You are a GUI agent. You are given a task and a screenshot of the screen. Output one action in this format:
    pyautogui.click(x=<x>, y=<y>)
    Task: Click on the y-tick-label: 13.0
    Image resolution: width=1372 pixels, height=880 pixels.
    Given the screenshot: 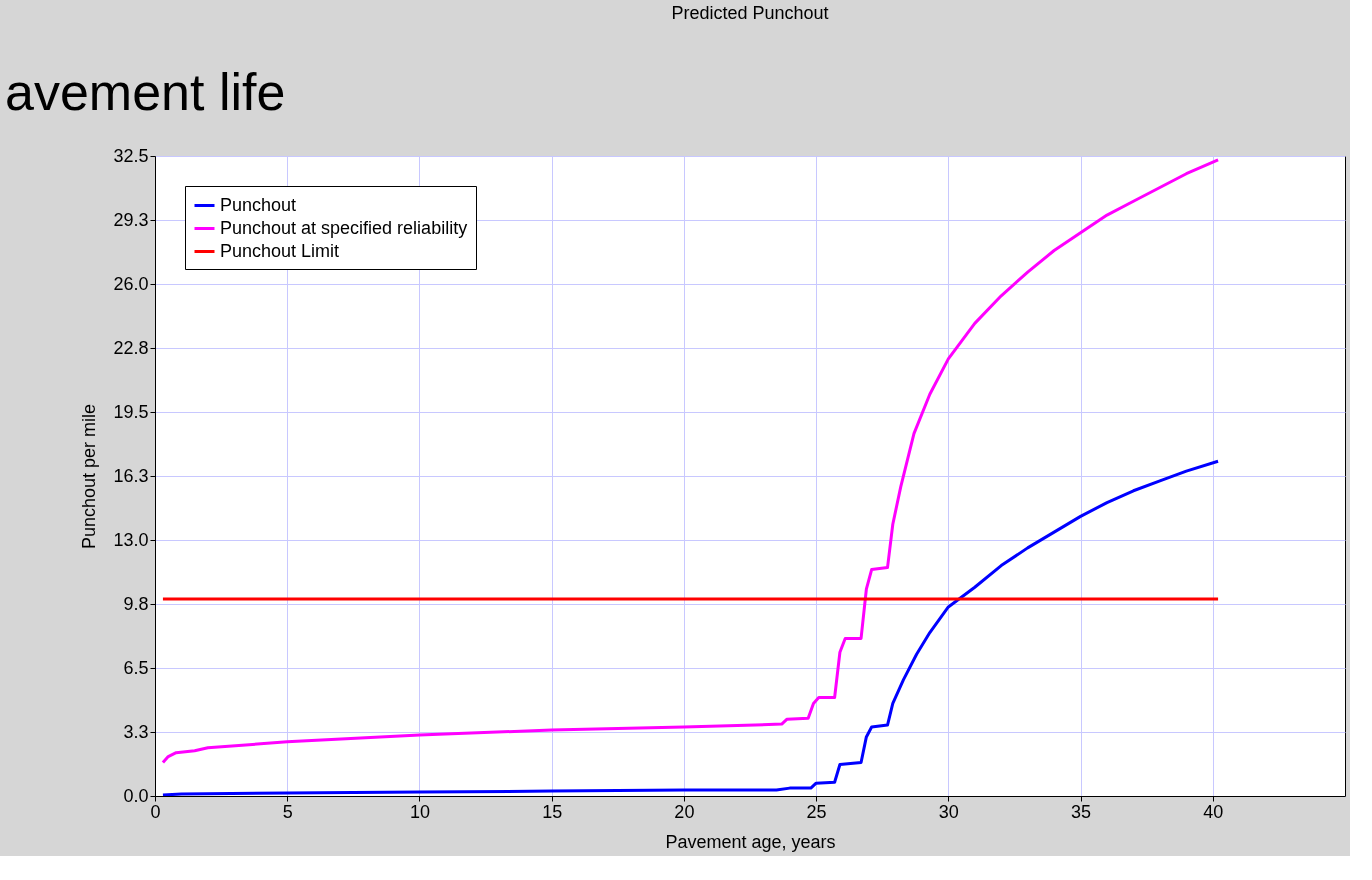 What is the action you would take?
    pyautogui.click(x=131, y=539)
    